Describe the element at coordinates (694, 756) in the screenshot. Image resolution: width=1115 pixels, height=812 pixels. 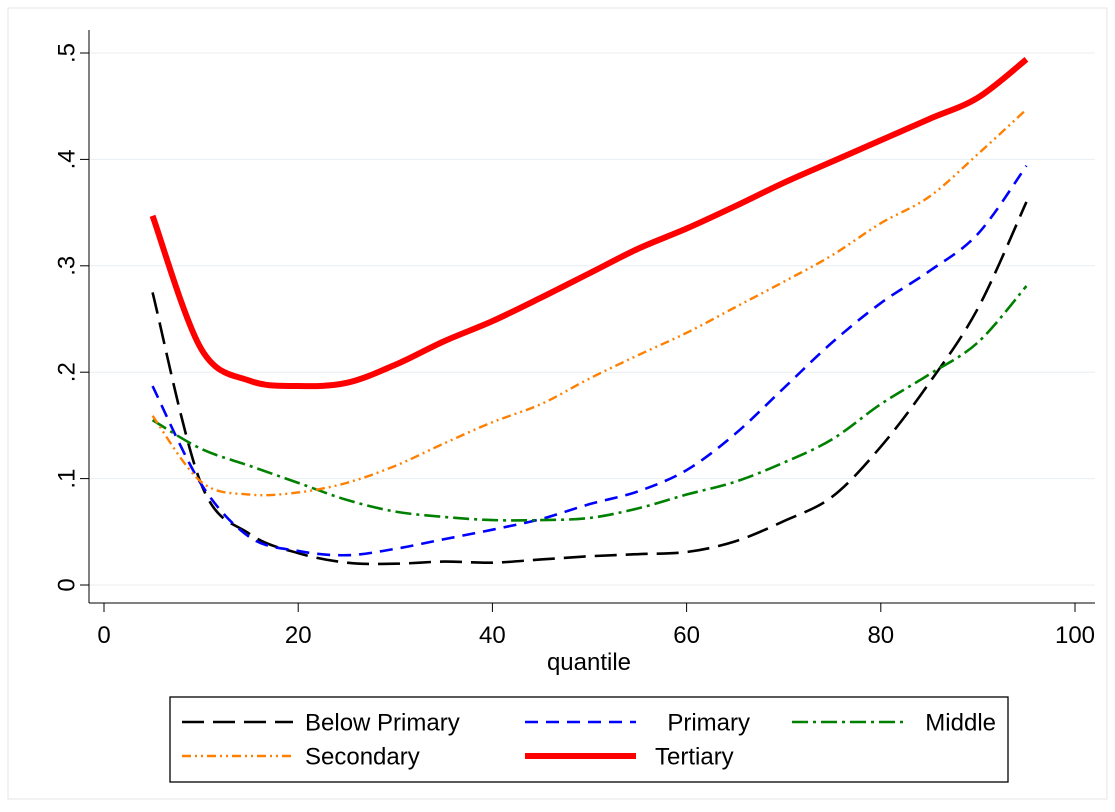
I see `legend-label-tertiary: Tertiary` at that location.